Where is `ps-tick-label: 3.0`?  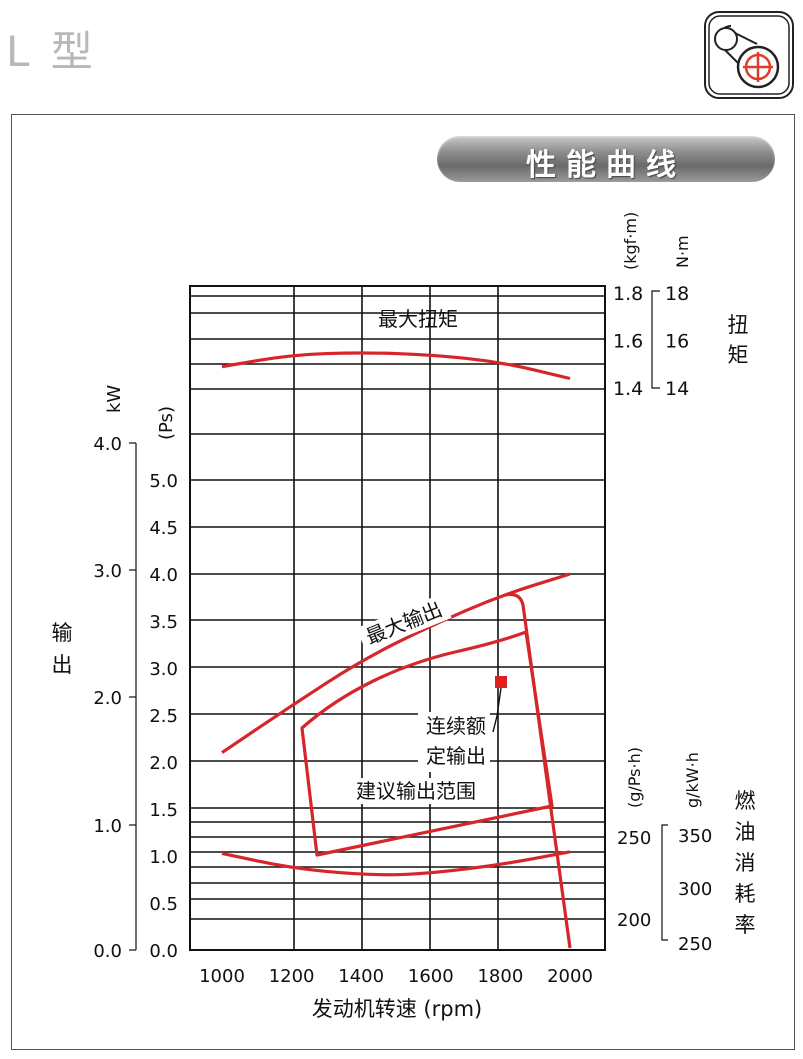 ps-tick-label: 3.0 is located at coordinates (163, 669).